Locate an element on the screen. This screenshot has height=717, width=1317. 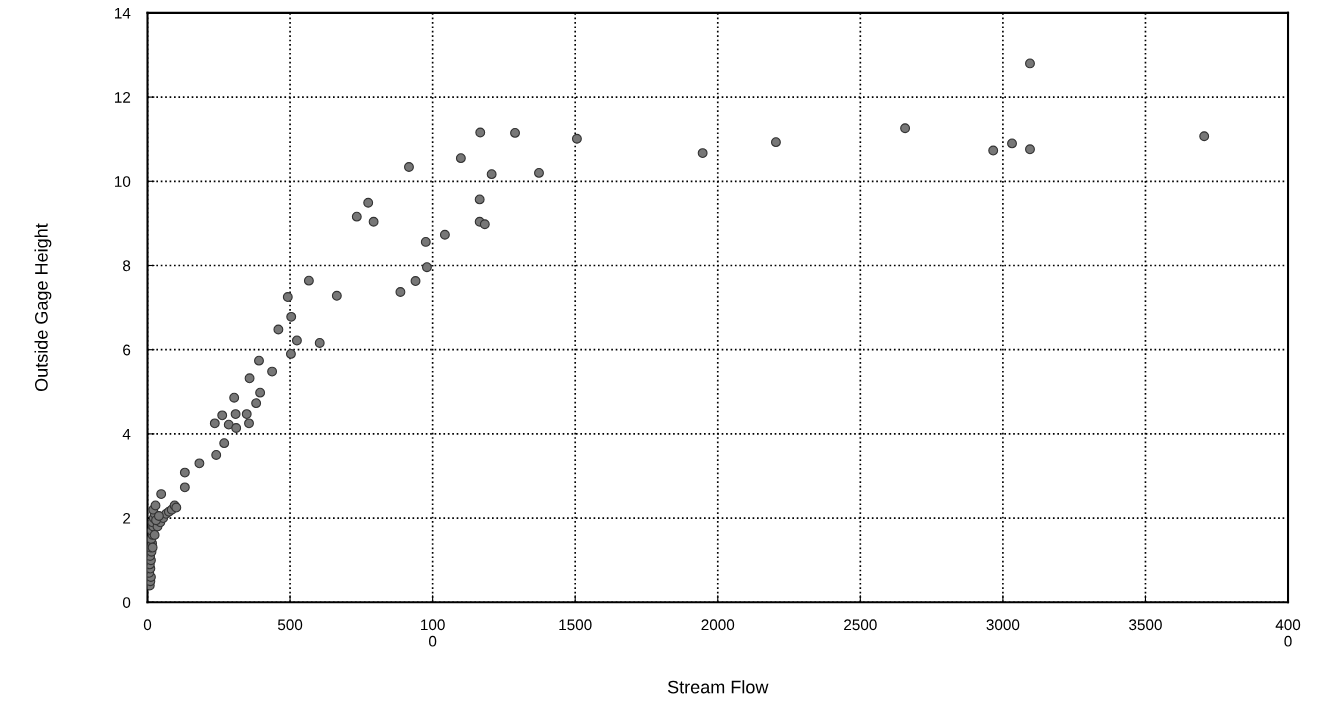
x-tick-label: 100 0 is located at coordinates (433, 633).